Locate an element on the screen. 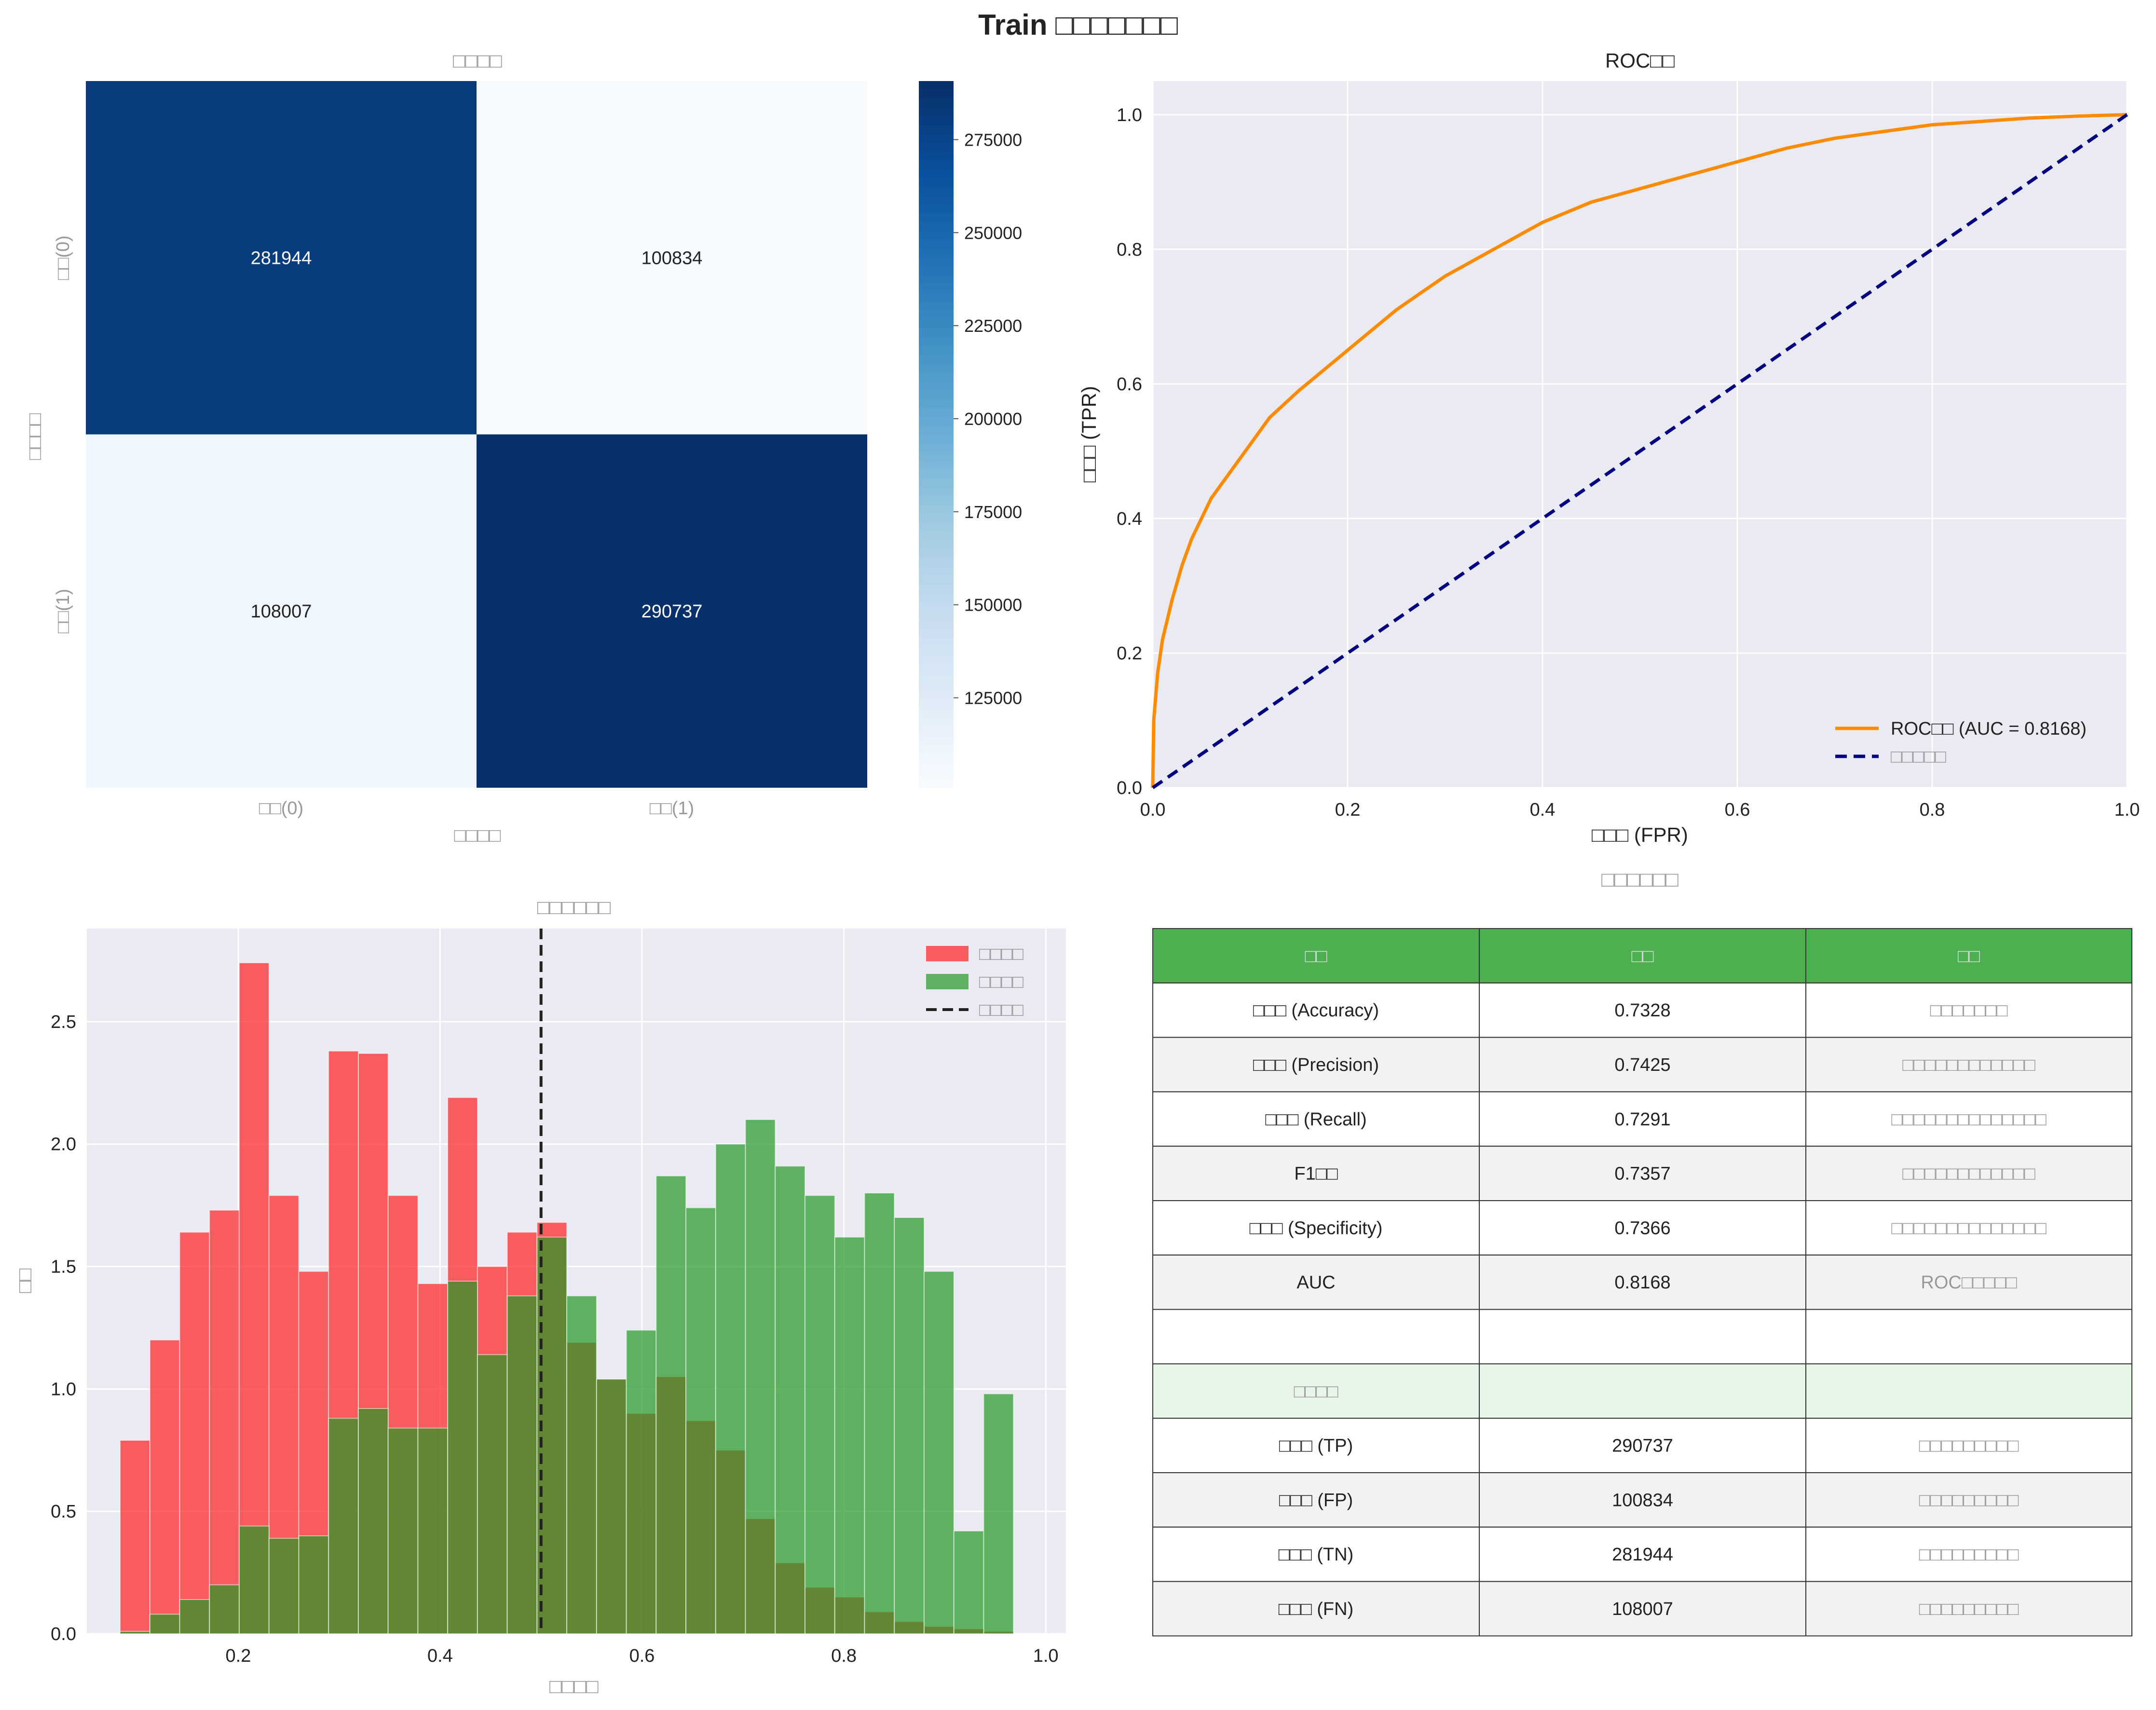 This screenshot has height=1710, width=2156. table-cell-label: □□□ (FP) is located at coordinates (1316, 1500).